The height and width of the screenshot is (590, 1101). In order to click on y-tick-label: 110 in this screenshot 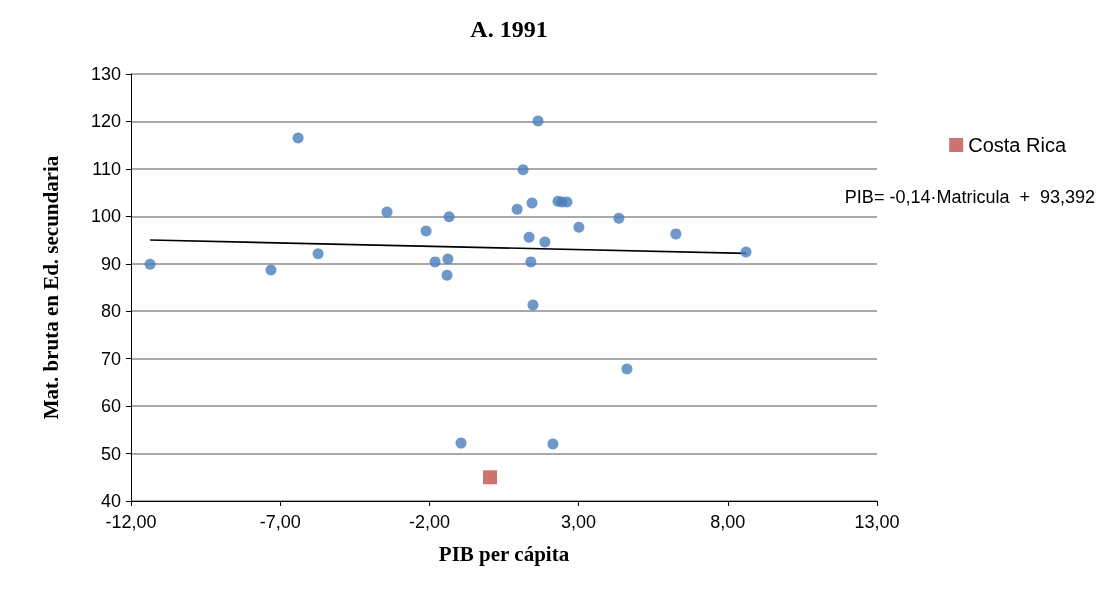, I will do `click(106, 168)`.